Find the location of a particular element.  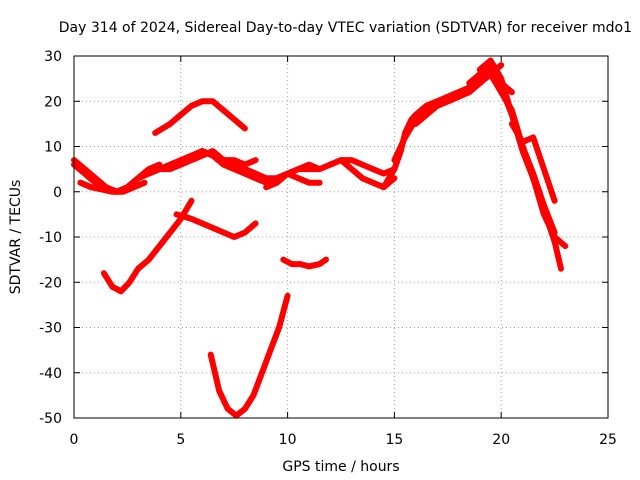

y-tick-label: 30 is located at coordinates (53, 57).